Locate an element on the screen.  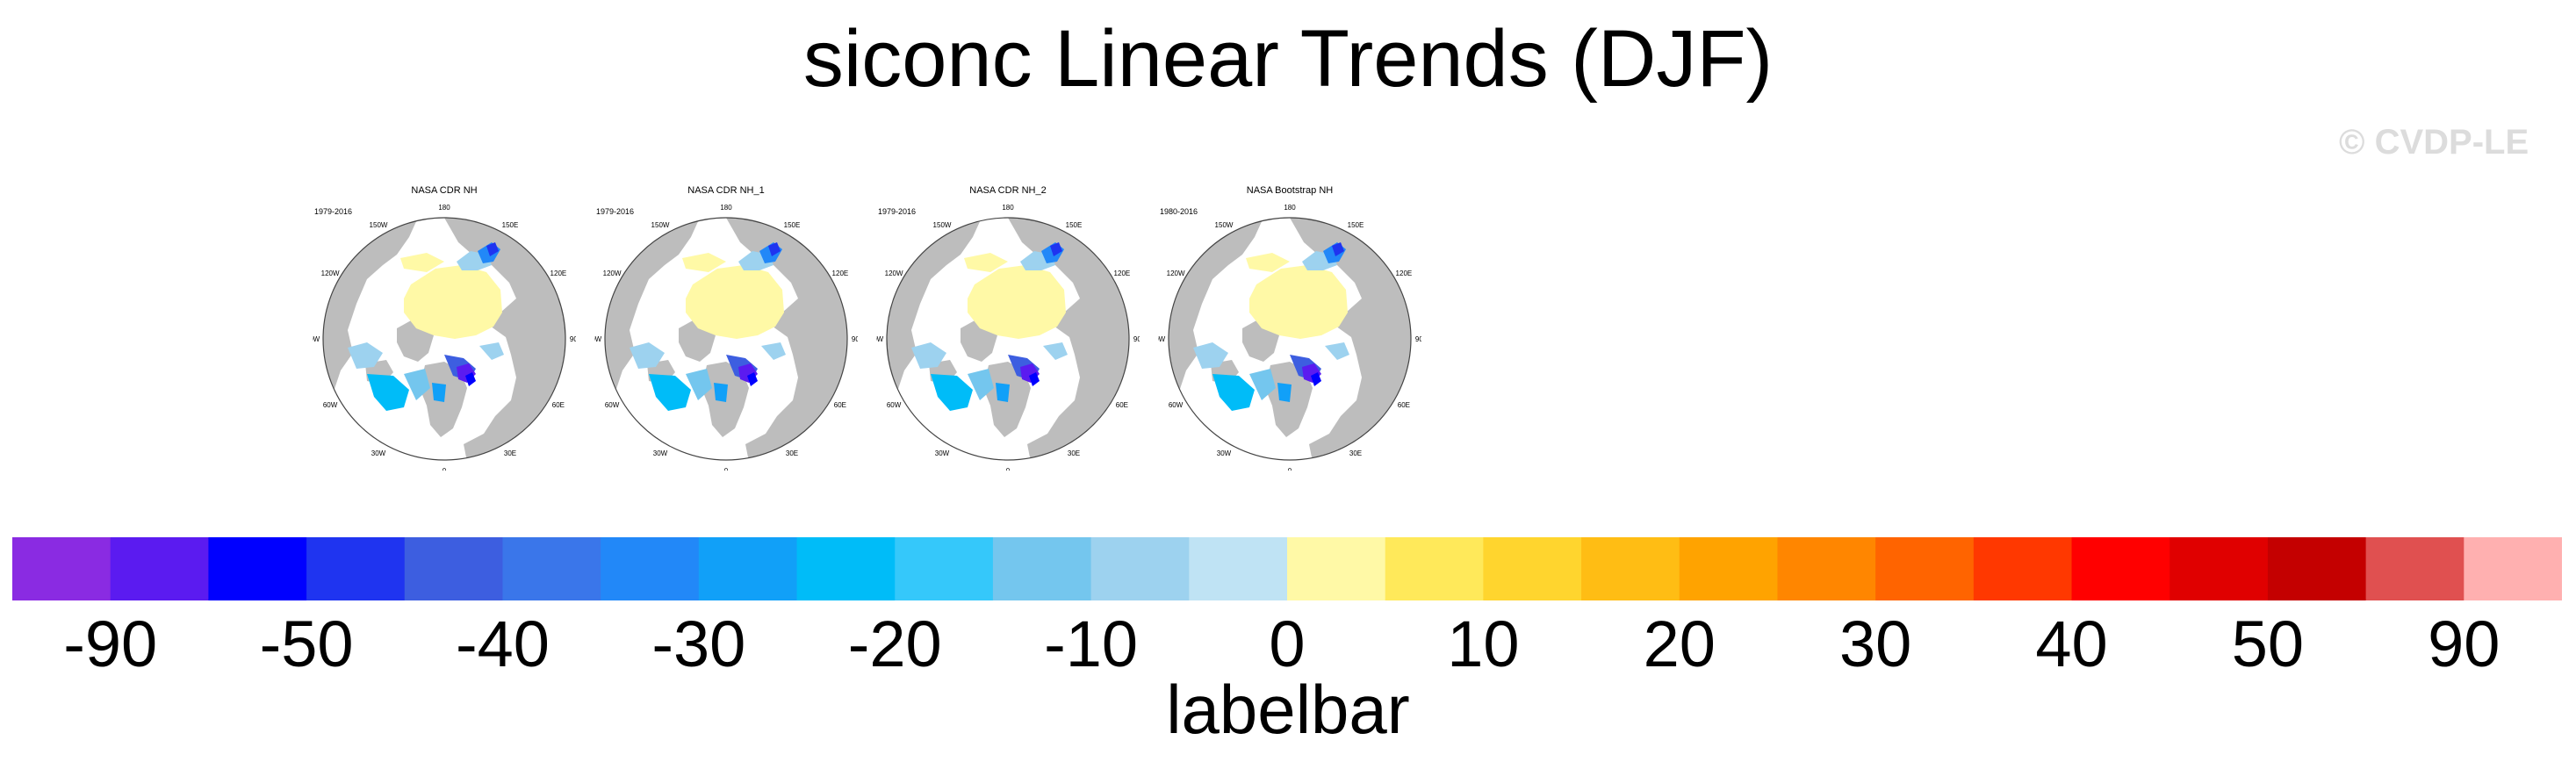
labelbar-tick-label: -10 is located at coordinates (1091, 643).